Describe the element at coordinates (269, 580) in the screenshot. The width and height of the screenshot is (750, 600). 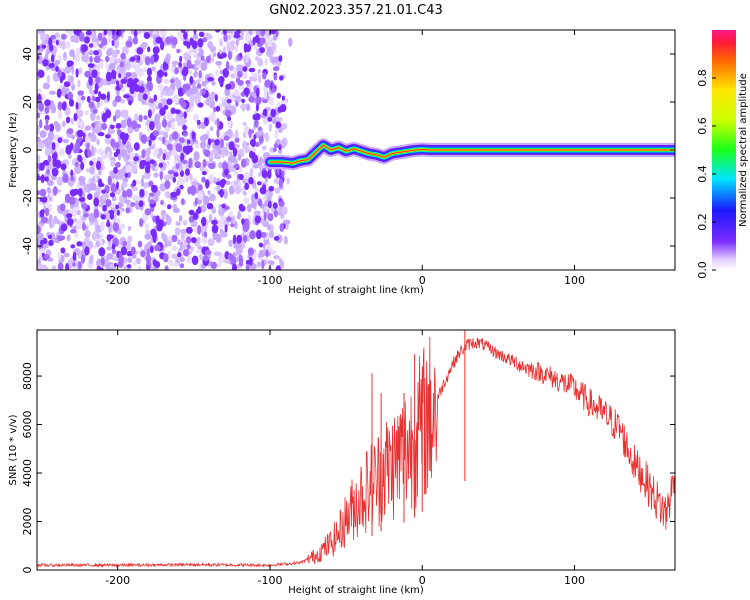
I see `snr-x-tick-label: -100` at that location.